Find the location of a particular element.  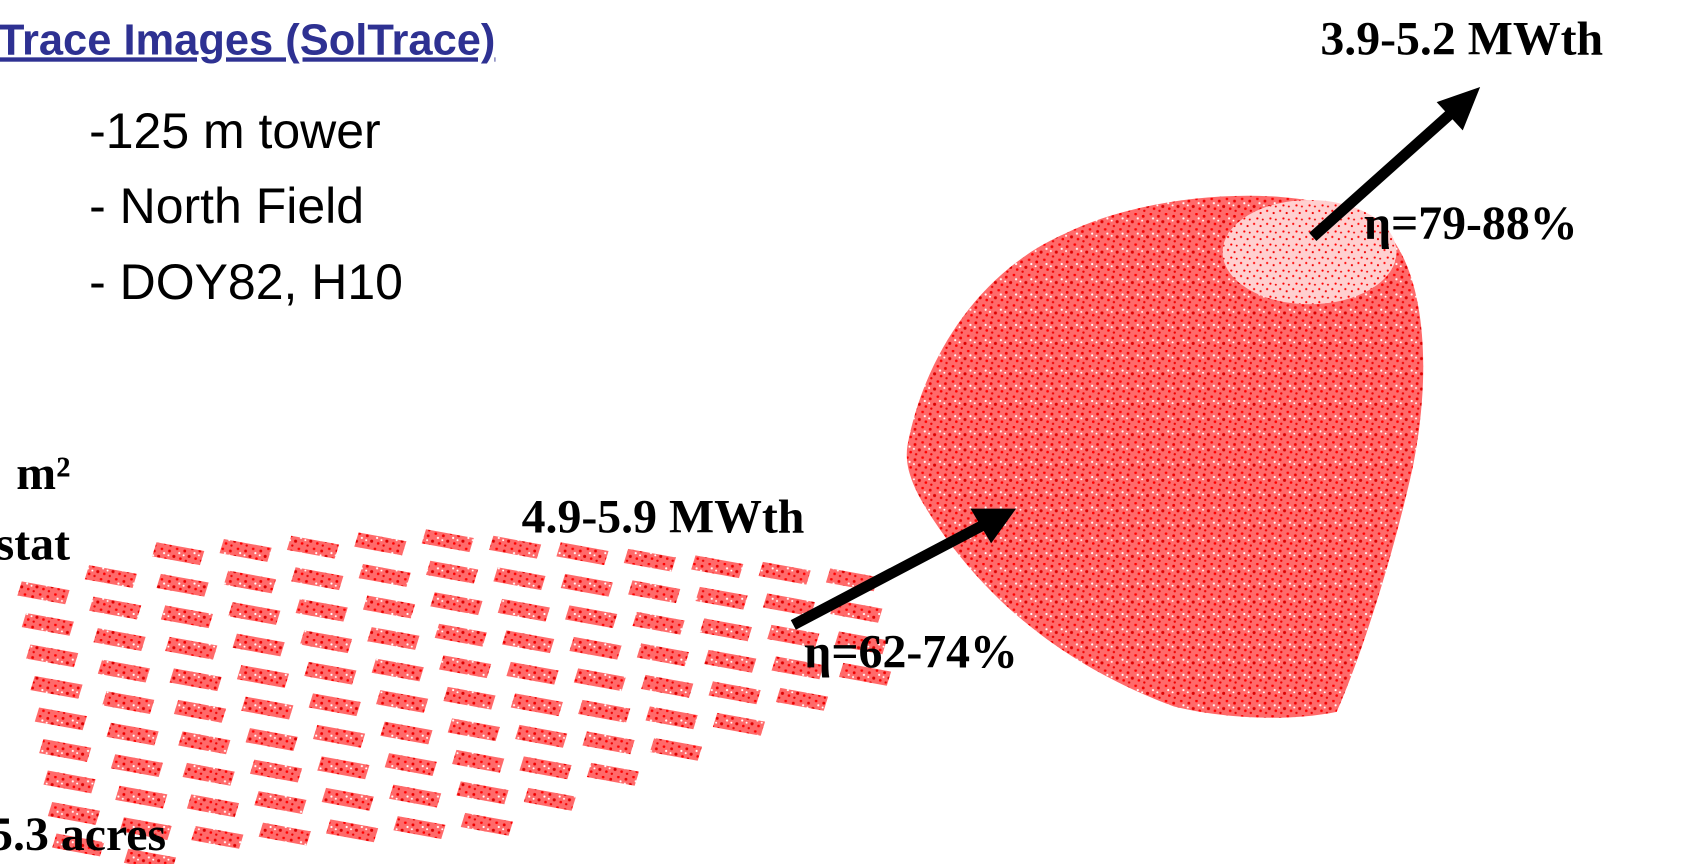

bullet: - DOY82, H10 is located at coordinates (246, 282).